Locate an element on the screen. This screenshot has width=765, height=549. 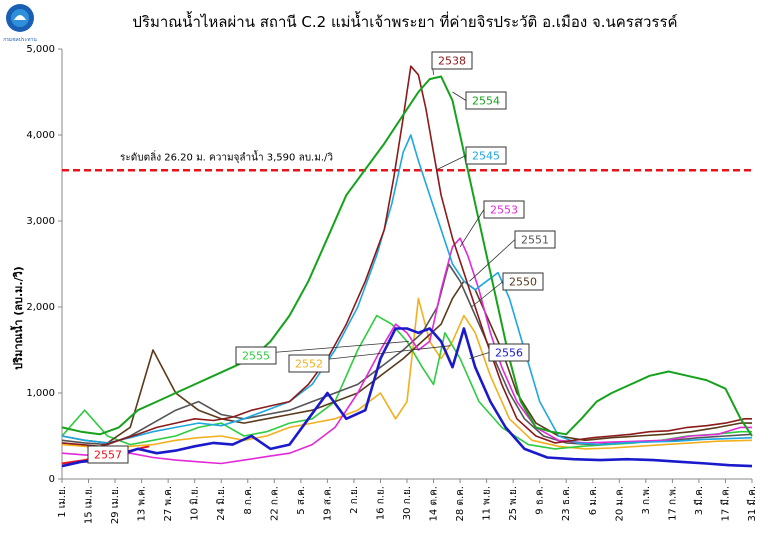
x-tick-label: 13 พ.ค. is located at coordinates (142, 504).